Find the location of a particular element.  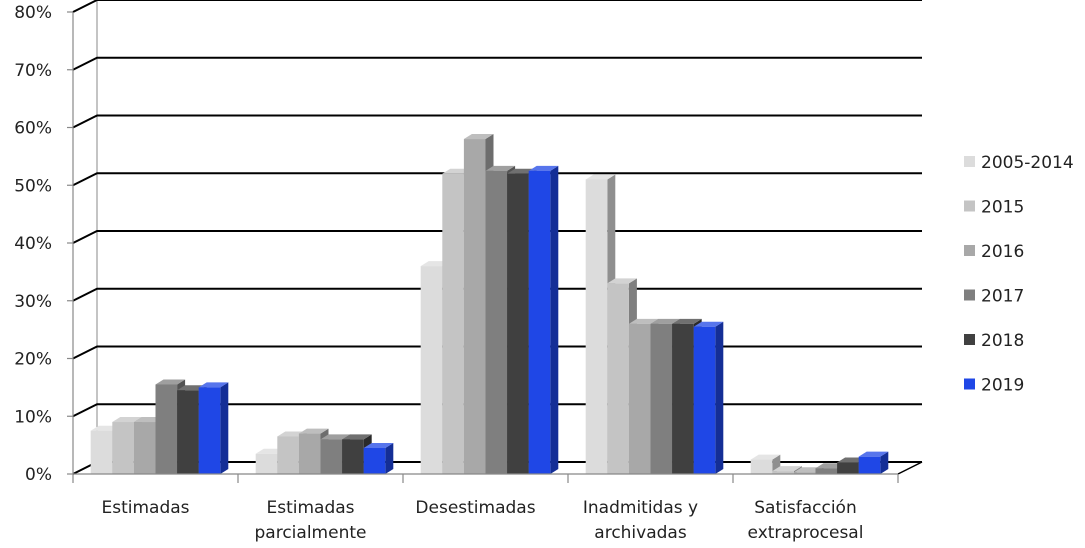

legend-item: 2005-2014 is located at coordinates (1019, 163).